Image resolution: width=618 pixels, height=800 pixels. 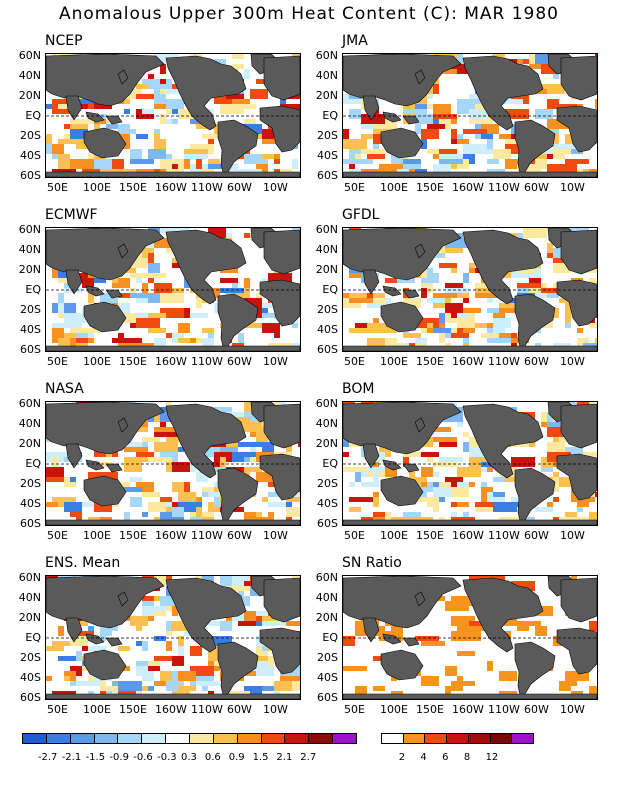 What do you see at coordinates (143, 757) in the screenshot?
I see `colorbar-label: -0.6` at bounding box center [143, 757].